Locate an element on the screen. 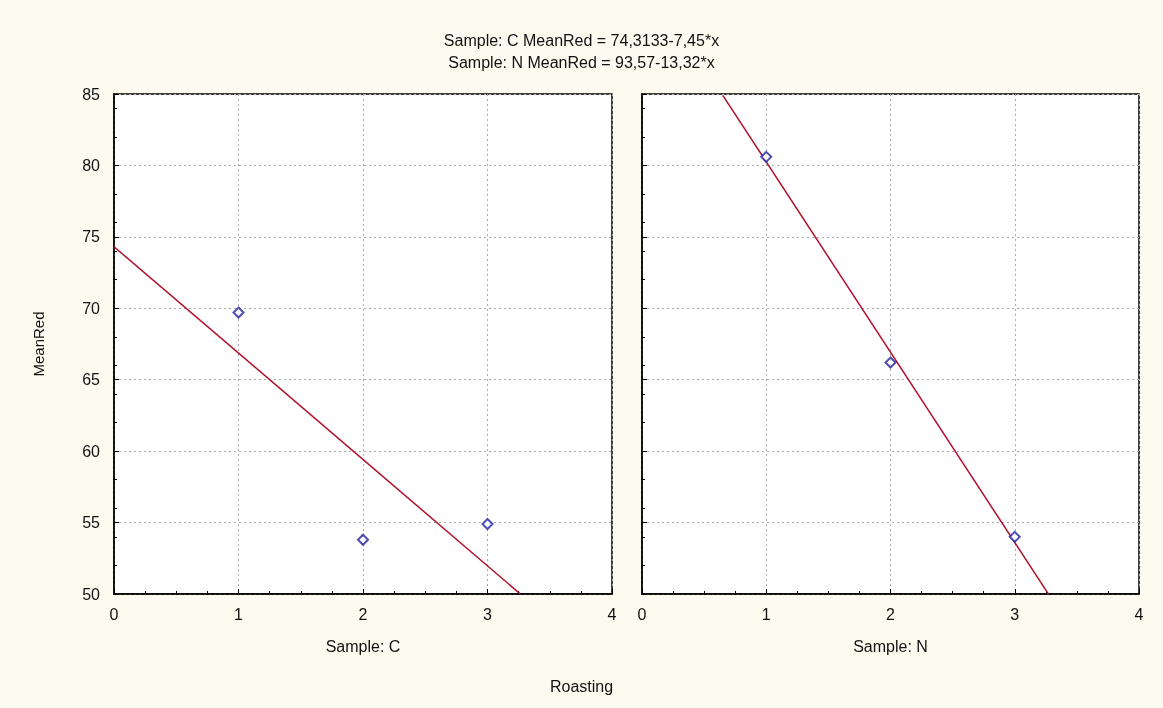  x-axis-title: Sample: C is located at coordinates (363, 646).